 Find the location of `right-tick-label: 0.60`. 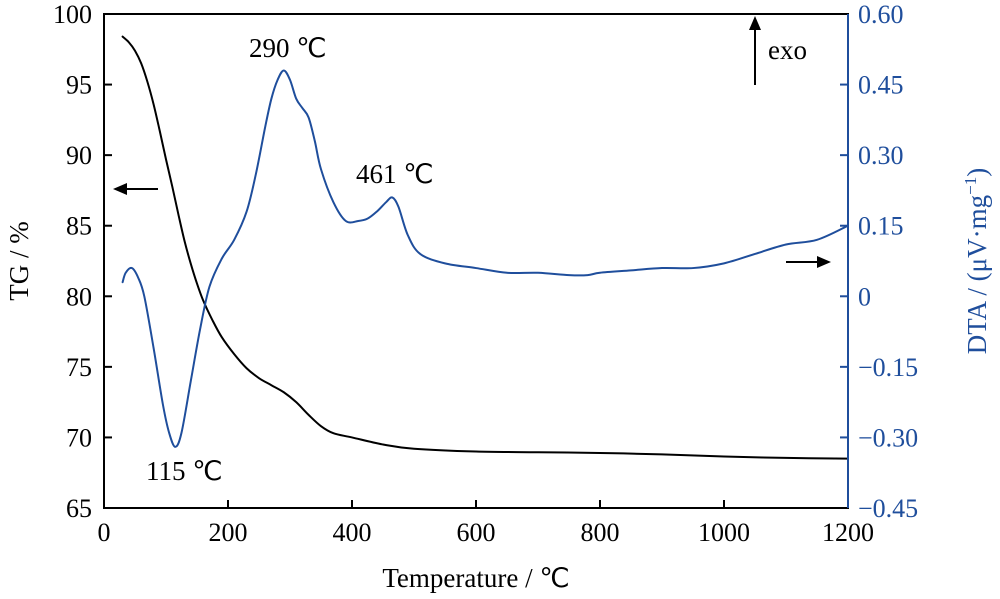

right-tick-label: 0.60 is located at coordinates (881, 14).